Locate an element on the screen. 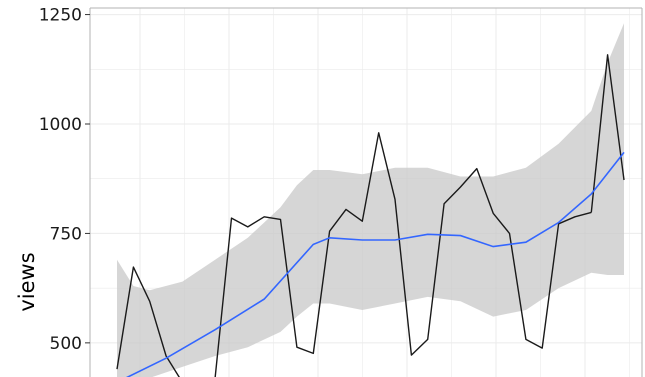 The width and height of the screenshot is (645, 377). y-tick-label: 1250 is located at coordinates (60, 16).